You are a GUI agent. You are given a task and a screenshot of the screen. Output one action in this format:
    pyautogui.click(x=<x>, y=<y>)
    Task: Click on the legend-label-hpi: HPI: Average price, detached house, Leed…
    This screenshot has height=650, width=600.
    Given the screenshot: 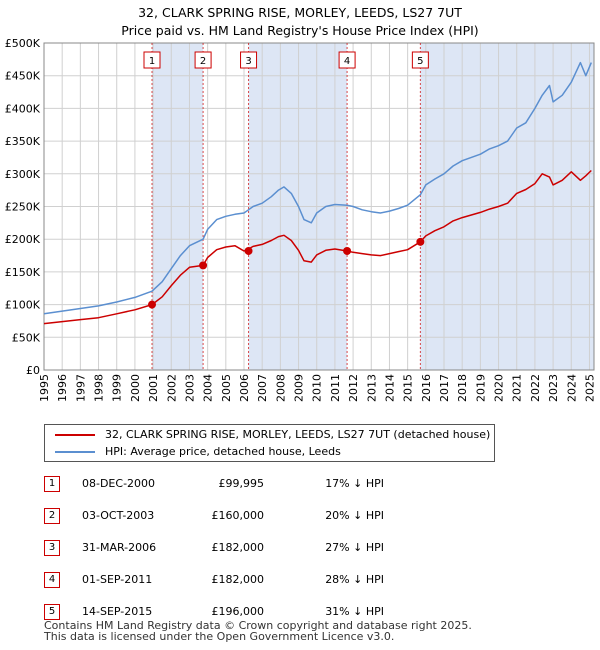 What is the action you would take?
    pyautogui.click(x=223, y=451)
    